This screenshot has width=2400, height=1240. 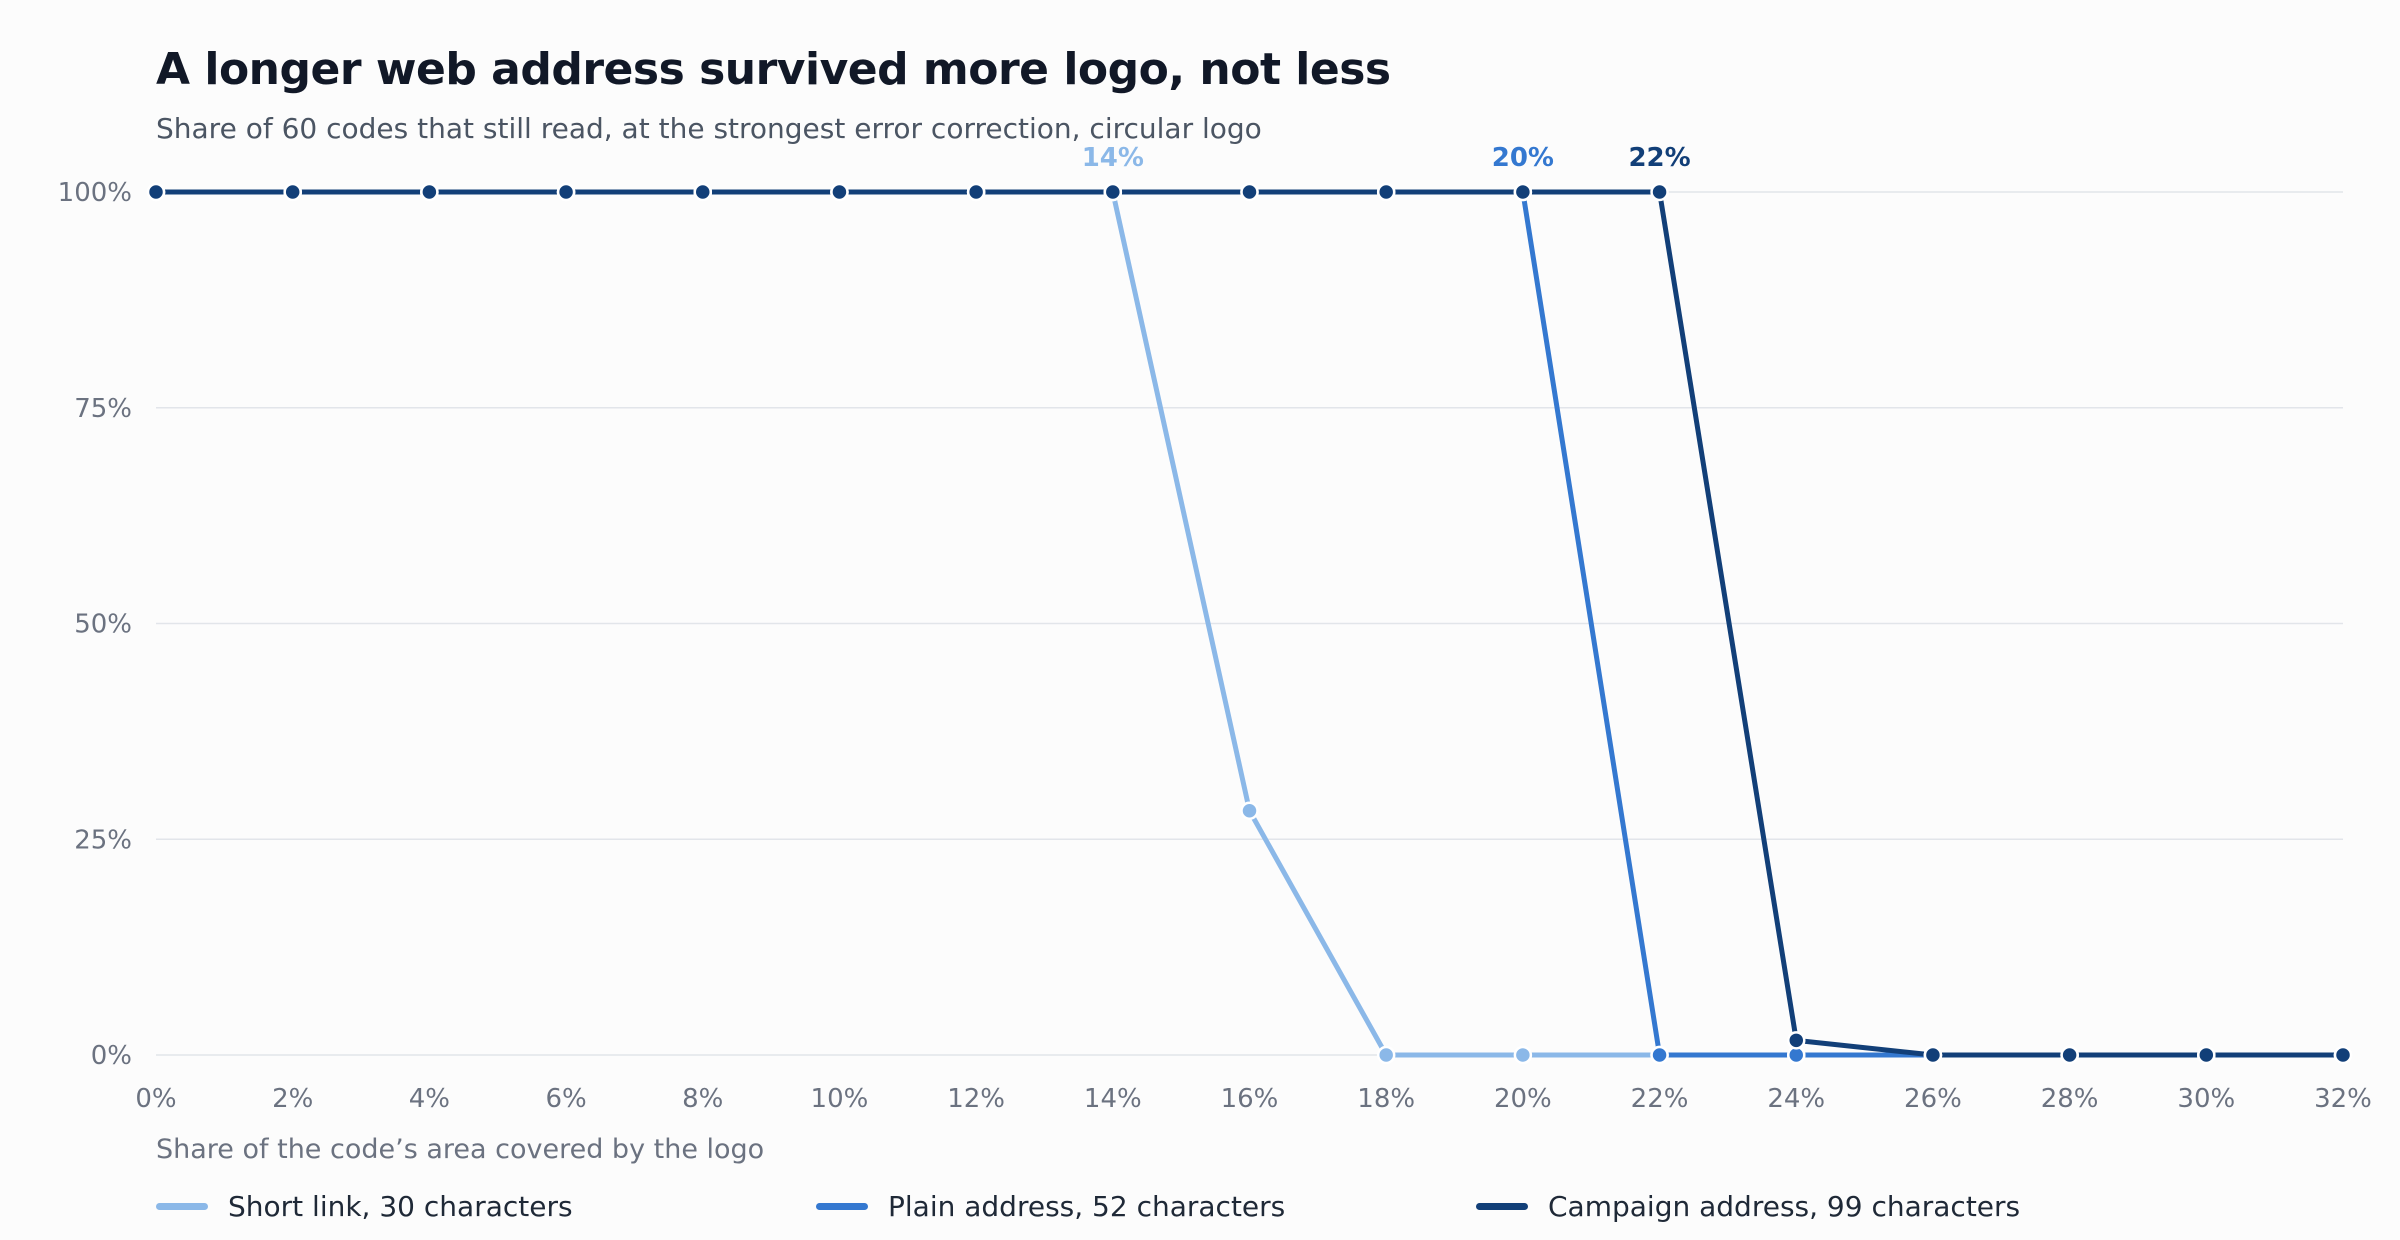 I want to click on legend-swatch-plain-address, so click(x=842, y=1206).